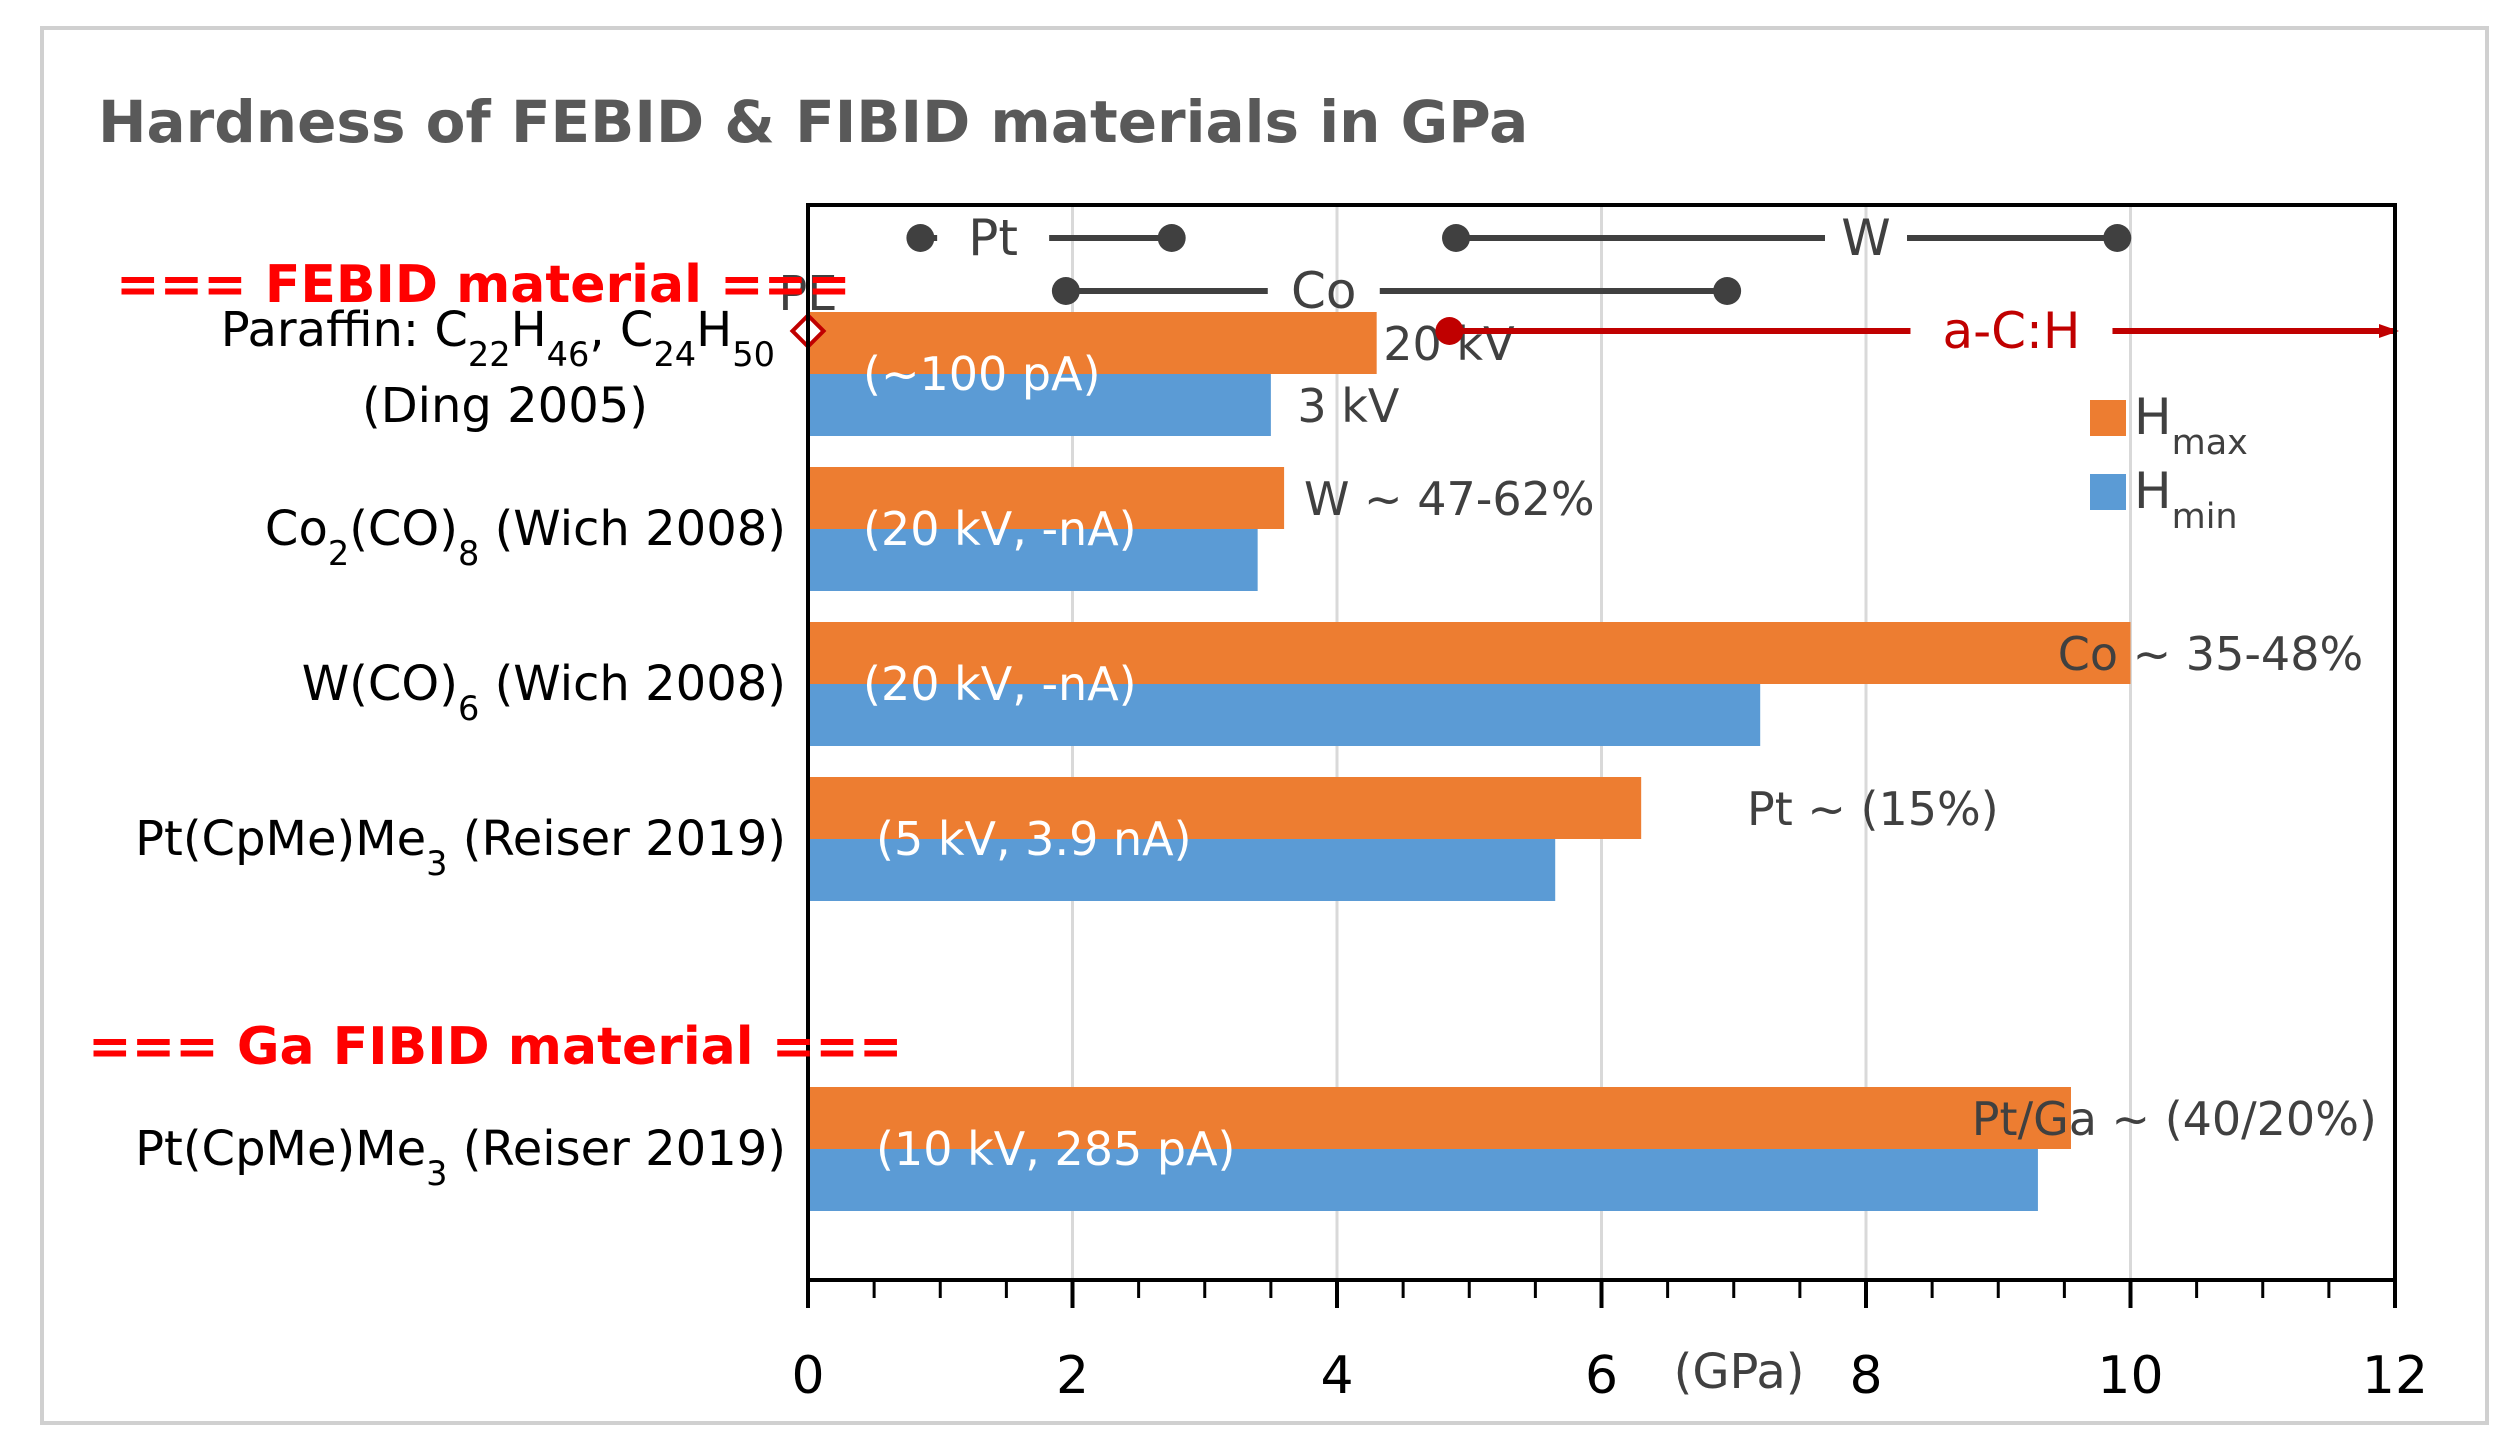 This screenshot has width=2508, height=1450. What do you see at coordinates (2108, 492) in the screenshot?
I see `legend-swatch-min` at bounding box center [2108, 492].